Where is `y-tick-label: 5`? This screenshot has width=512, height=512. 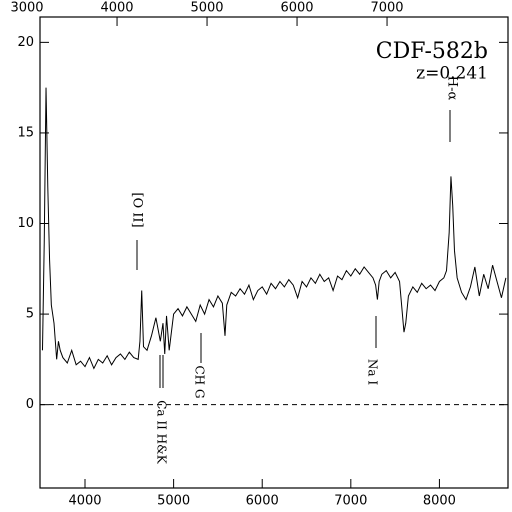 y-tick-label: 5 is located at coordinates (30, 314).